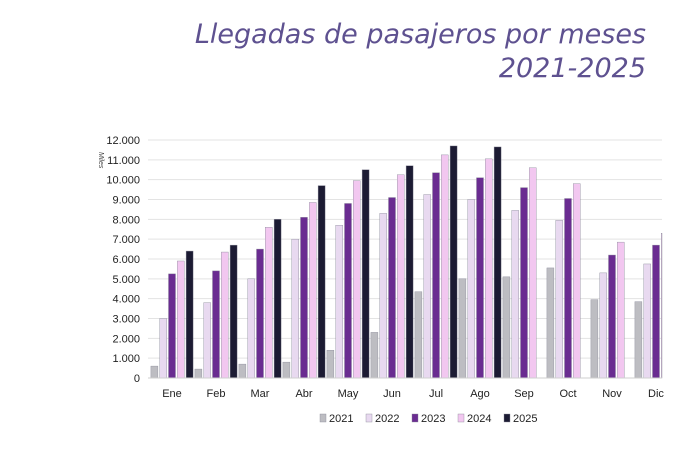 This screenshot has width=696, height=471. I want to click on bar-2025-Mar, so click(277, 299).